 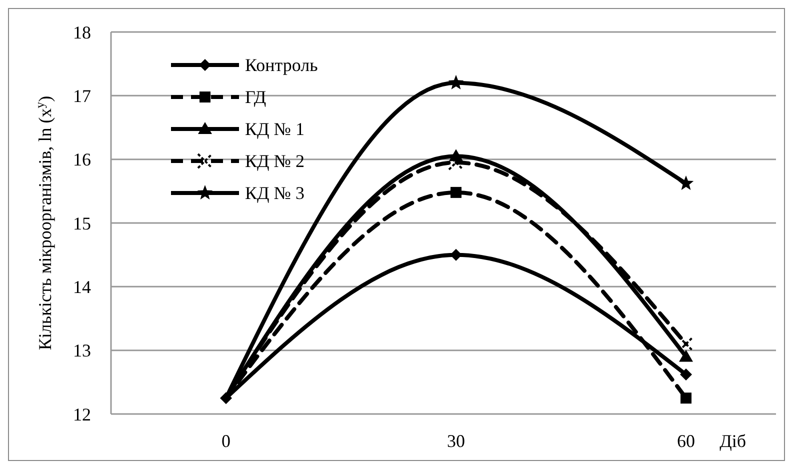 I want to click on legend-label: КД № 3, so click(x=274, y=193).